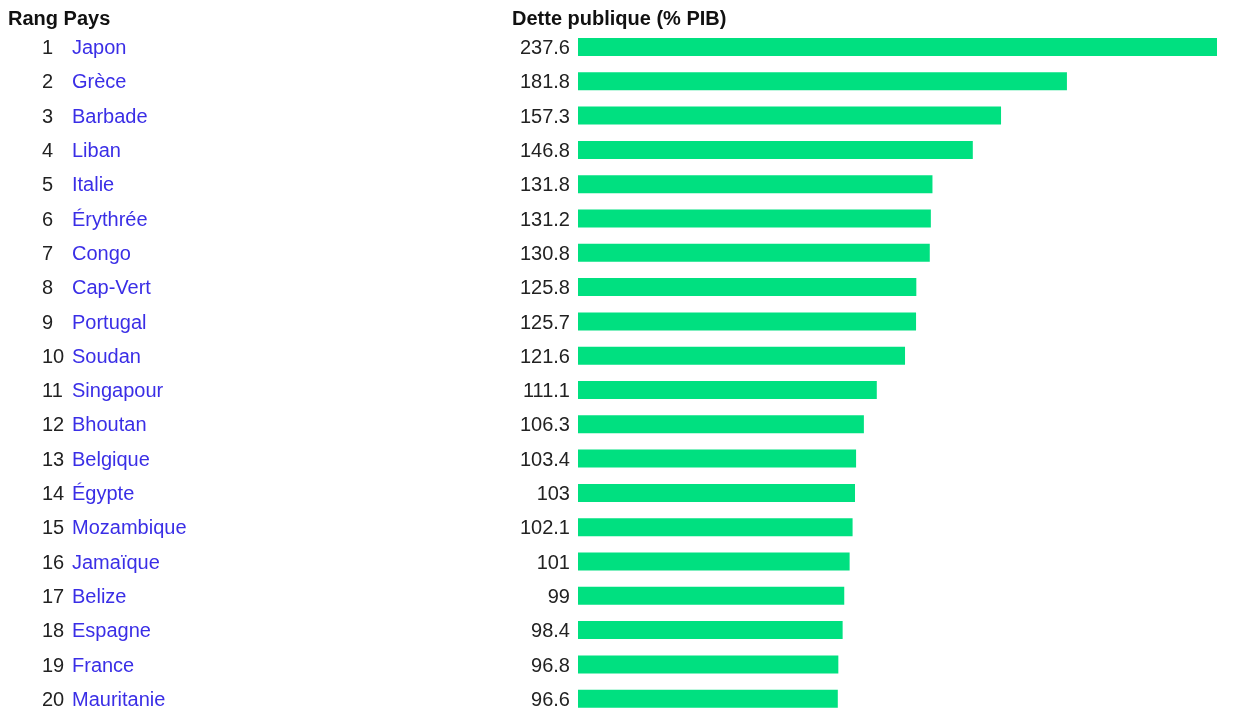 The width and height of the screenshot is (1233, 716). What do you see at coordinates (544, 287) in the screenshot?
I see `data-label: 125.8` at bounding box center [544, 287].